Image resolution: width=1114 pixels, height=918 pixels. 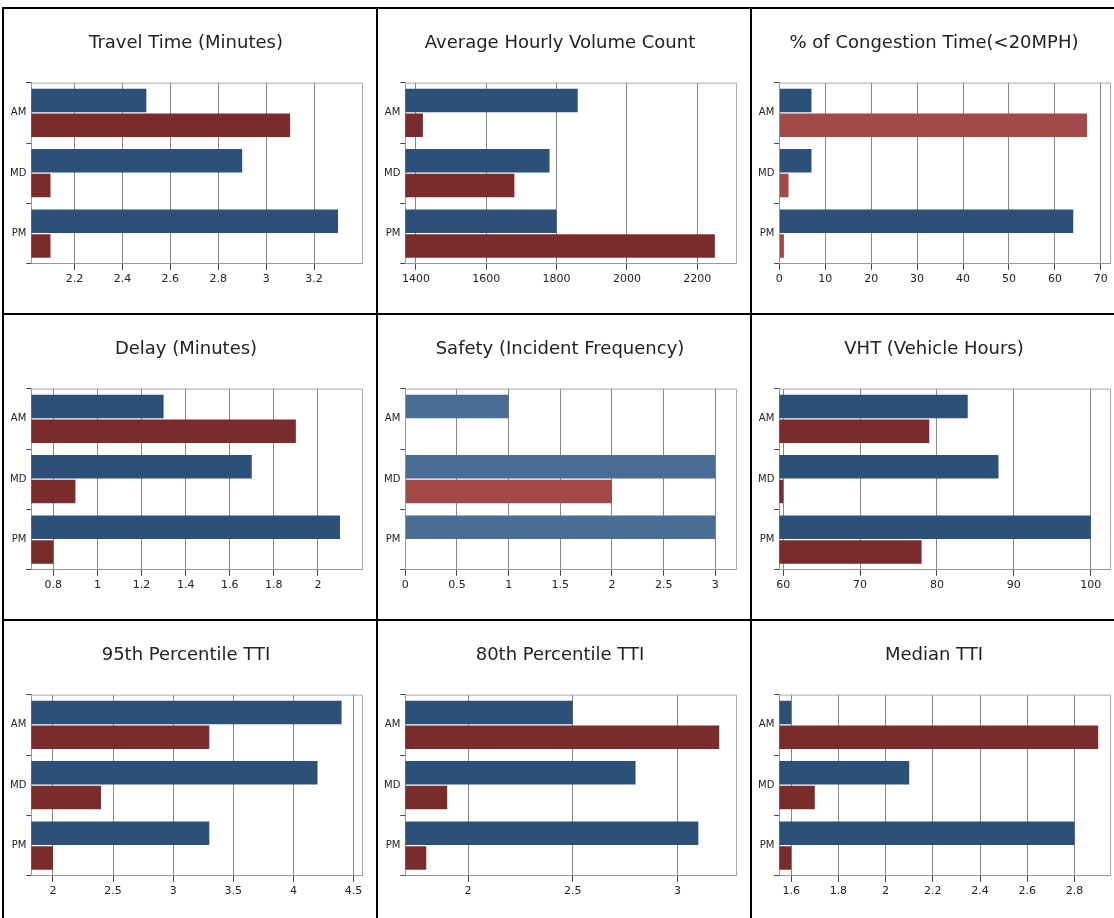 What do you see at coordinates (293, 891) in the screenshot?
I see `x-tick-label: 4` at bounding box center [293, 891].